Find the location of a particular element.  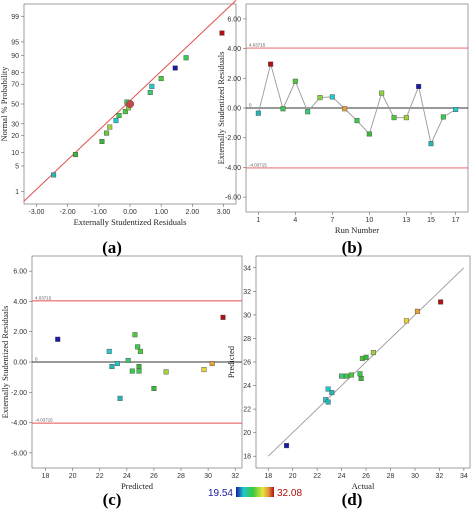

y-axis-label: Externally Studentized Residuals is located at coordinates (5, 362).